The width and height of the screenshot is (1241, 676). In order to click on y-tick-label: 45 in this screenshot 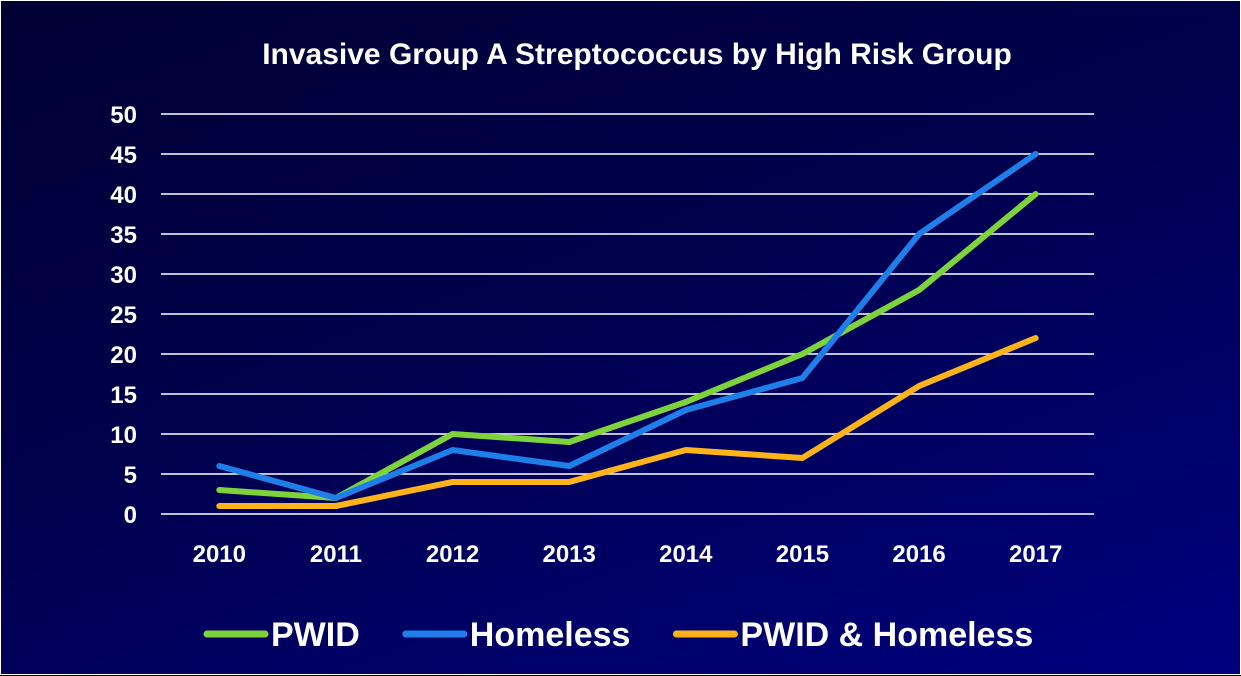, I will do `click(123, 155)`.